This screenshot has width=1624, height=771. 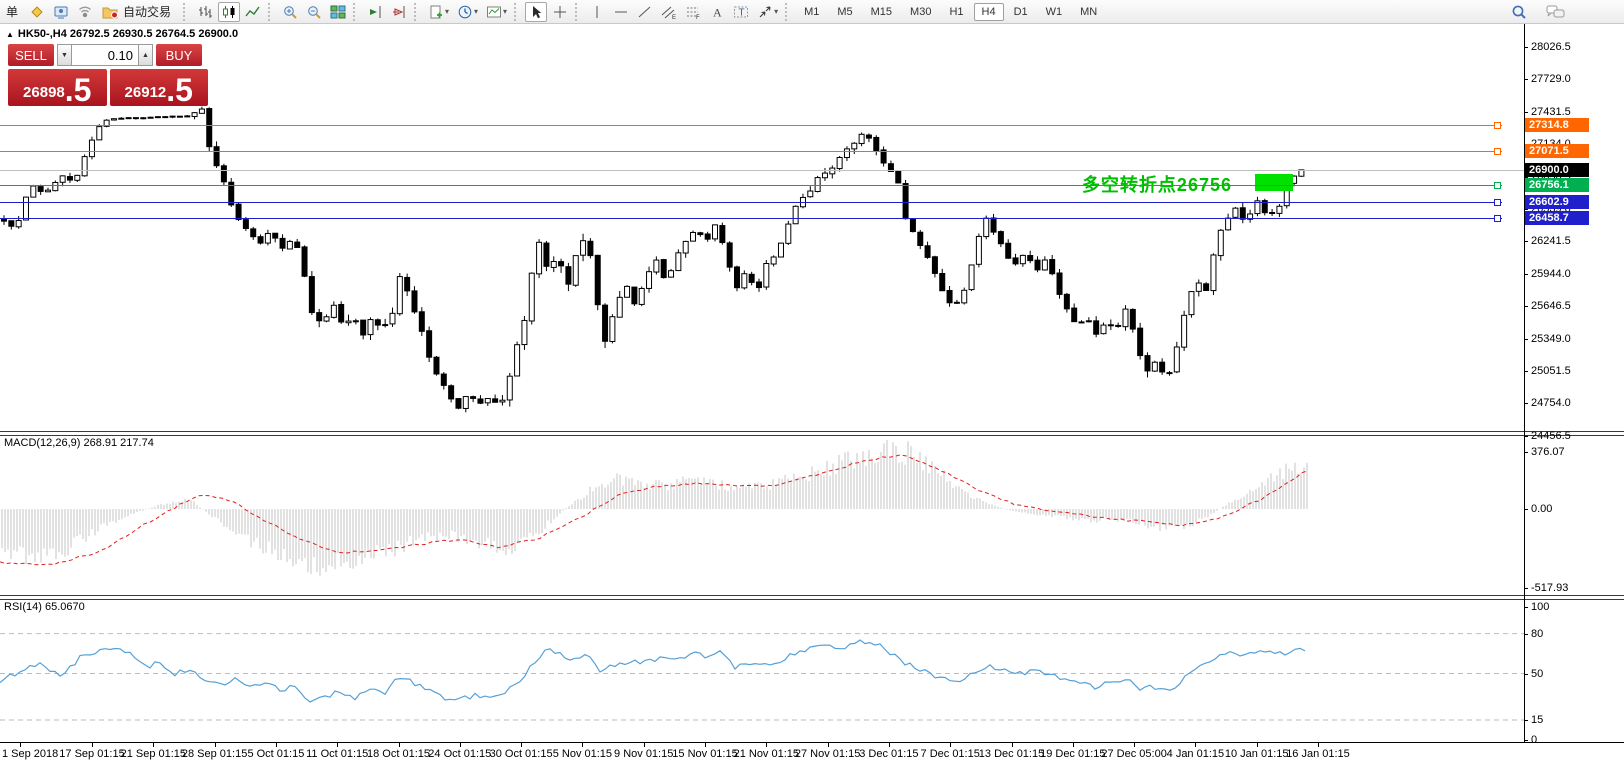 What do you see at coordinates (145, 55) in the screenshot?
I see `volume-increase-button: ▲` at bounding box center [145, 55].